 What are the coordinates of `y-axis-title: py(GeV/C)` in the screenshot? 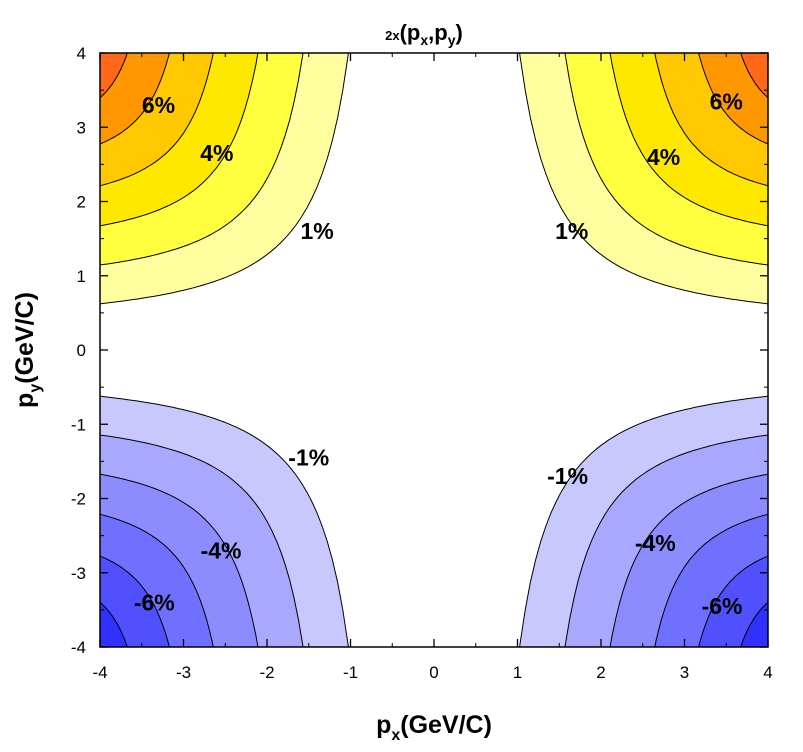 It's located at (27, 350).